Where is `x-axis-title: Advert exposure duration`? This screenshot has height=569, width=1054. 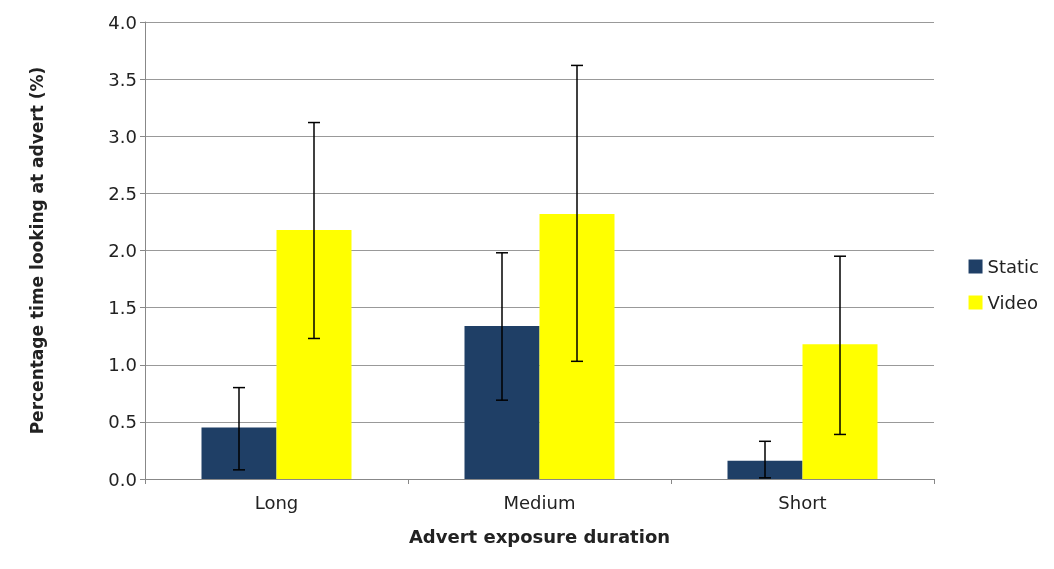 x-axis-title: Advert exposure duration is located at coordinates (539, 536).